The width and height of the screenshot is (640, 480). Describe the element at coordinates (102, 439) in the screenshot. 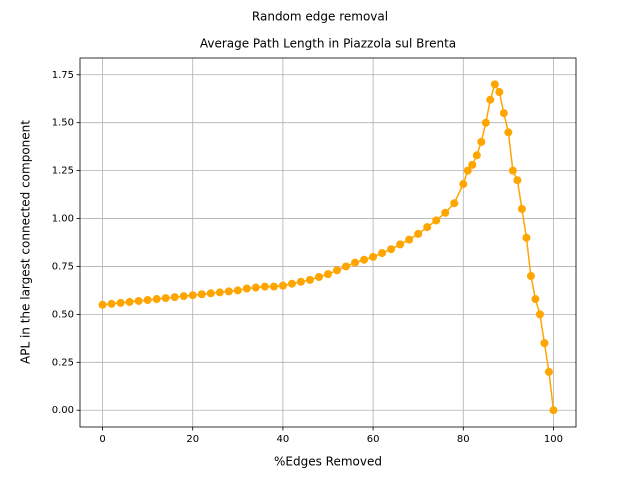

I see `x-tick-label: 0` at that location.